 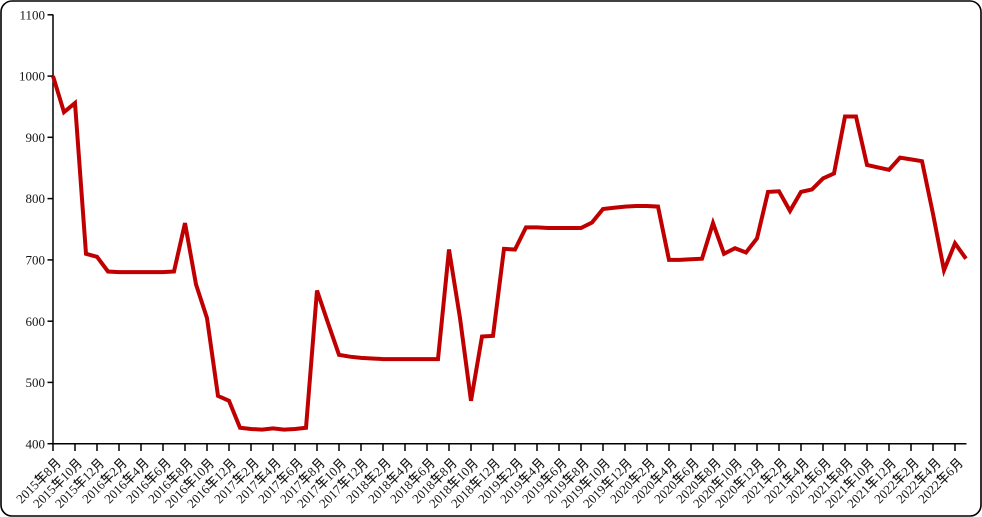 What do you see at coordinates (36, 137) in the screenshot?
I see `svg-text: 900` at bounding box center [36, 137].